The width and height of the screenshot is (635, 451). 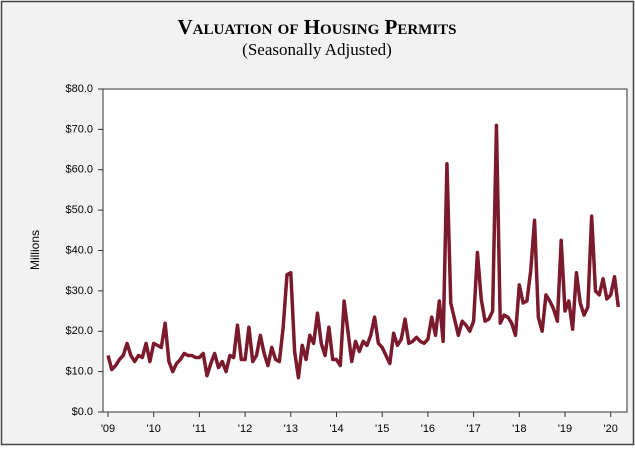 I want to click on chart-title: Valuation of Housing Permits, so click(x=317, y=27).